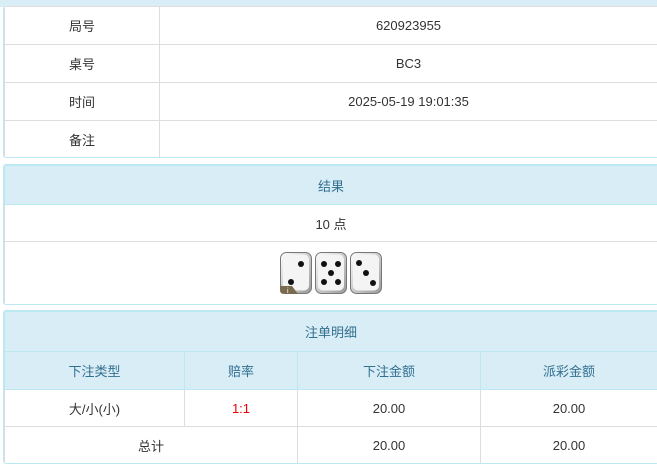 Image resolution: width=657 pixels, height=469 pixels. Describe the element at coordinates (94, 408) in the screenshot. I see `bet-type: 大/小(小)` at that location.